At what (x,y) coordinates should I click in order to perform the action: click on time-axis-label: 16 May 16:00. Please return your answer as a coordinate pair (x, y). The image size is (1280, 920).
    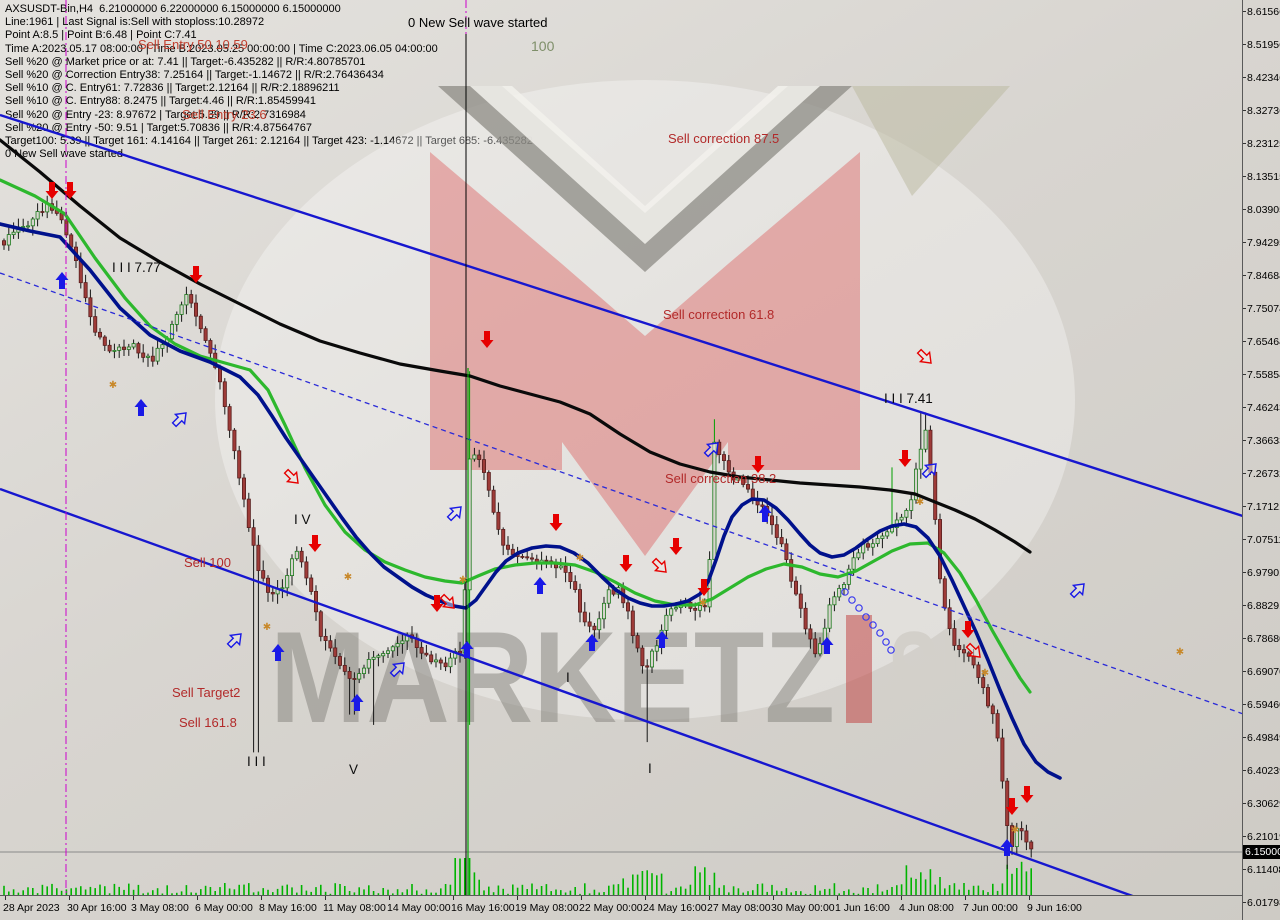
    Looking at the image, I should click on (483, 908).